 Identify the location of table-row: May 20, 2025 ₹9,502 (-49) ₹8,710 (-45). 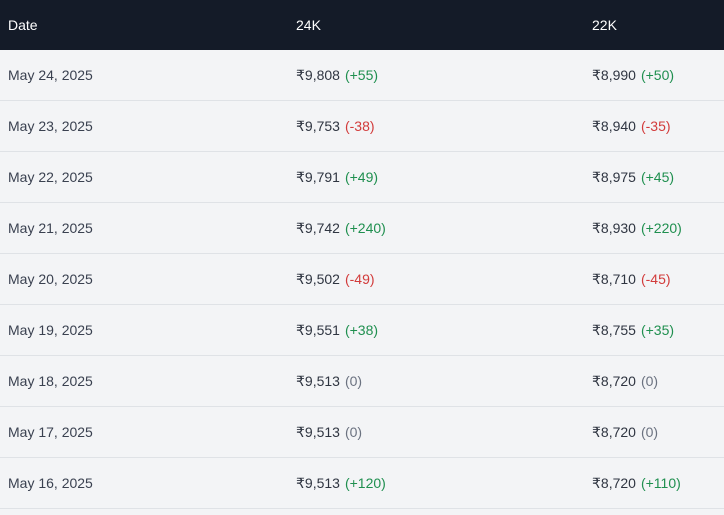
(362, 279).